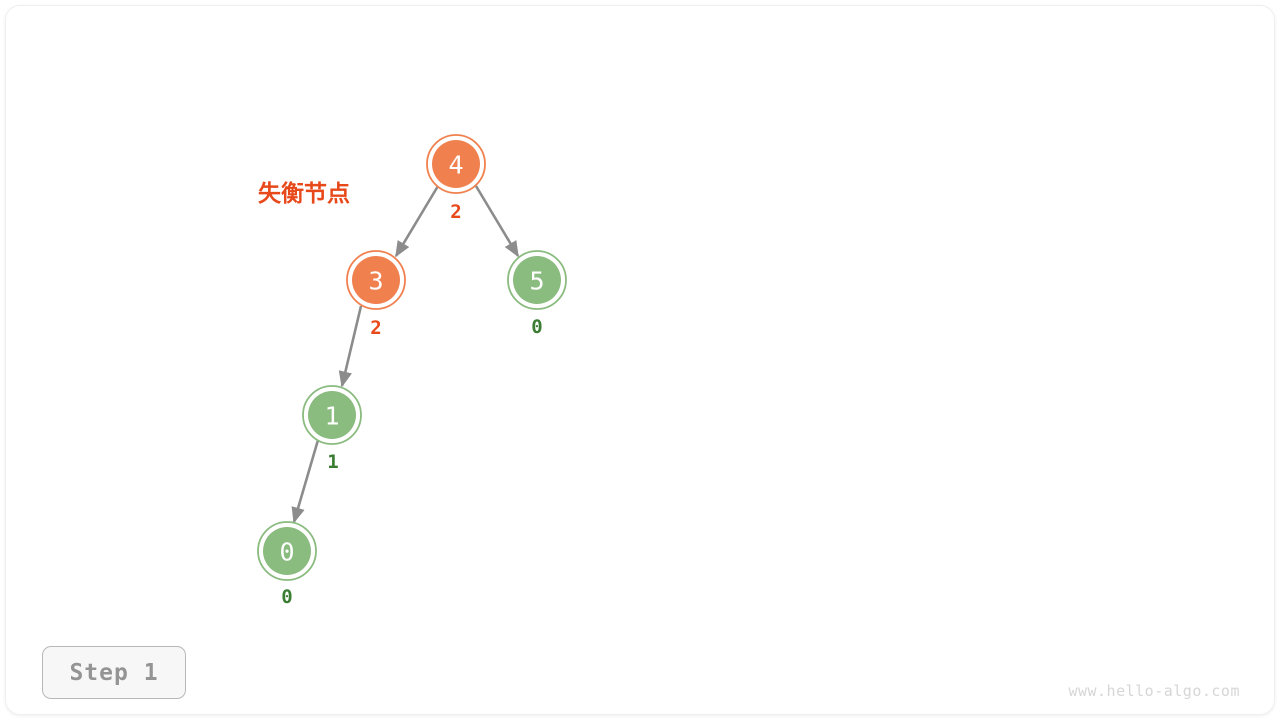 The height and width of the screenshot is (720, 1280). Describe the element at coordinates (286, 597) in the screenshot. I see `balance-factor-label-0: 0` at that location.